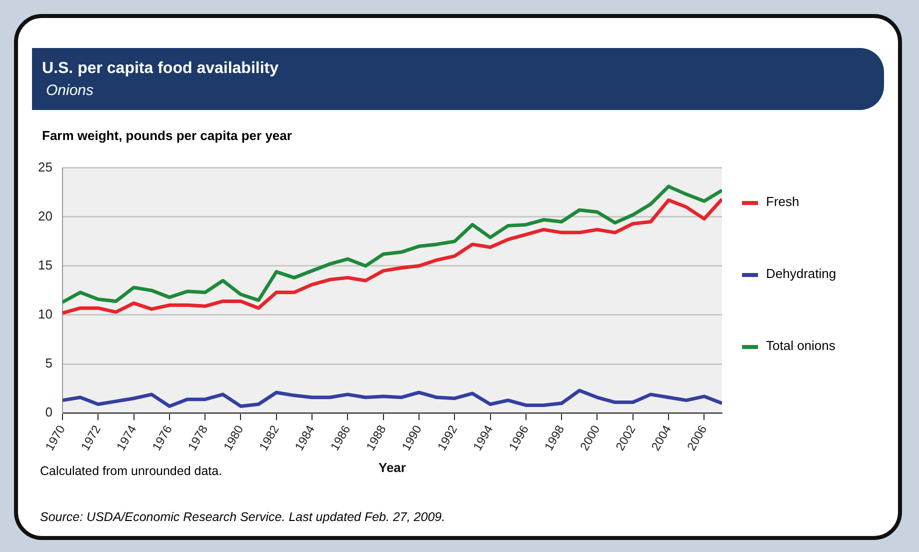 The height and width of the screenshot is (552, 919). I want to click on legend-label: Dehydrating, so click(800, 273).